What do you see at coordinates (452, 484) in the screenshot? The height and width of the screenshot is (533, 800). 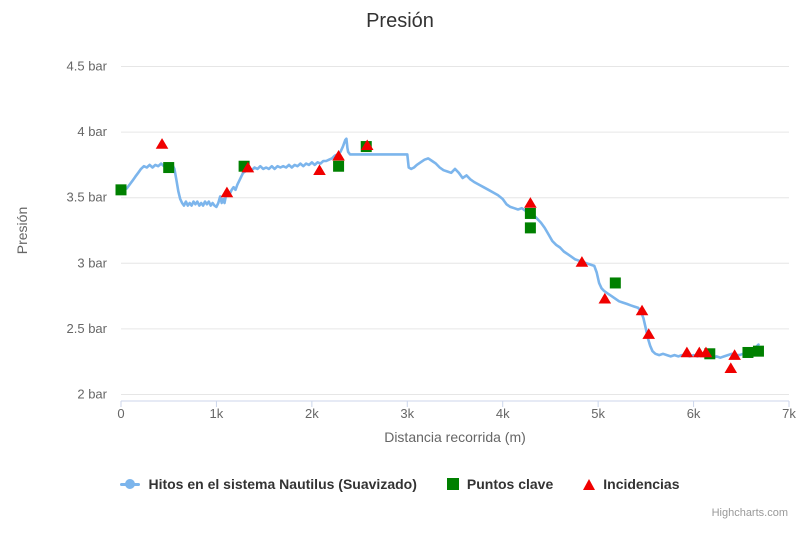 I see `square-marker-icon` at bounding box center [452, 484].